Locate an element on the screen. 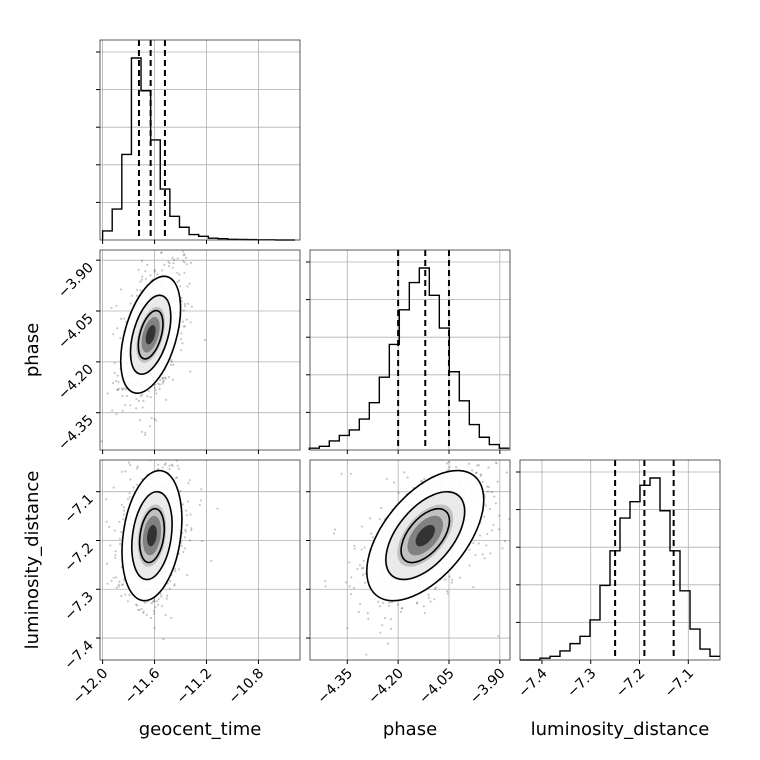 This screenshot has height=760, width=760. samples-geocent_time-luminosity_distance is located at coordinates (157, 570).